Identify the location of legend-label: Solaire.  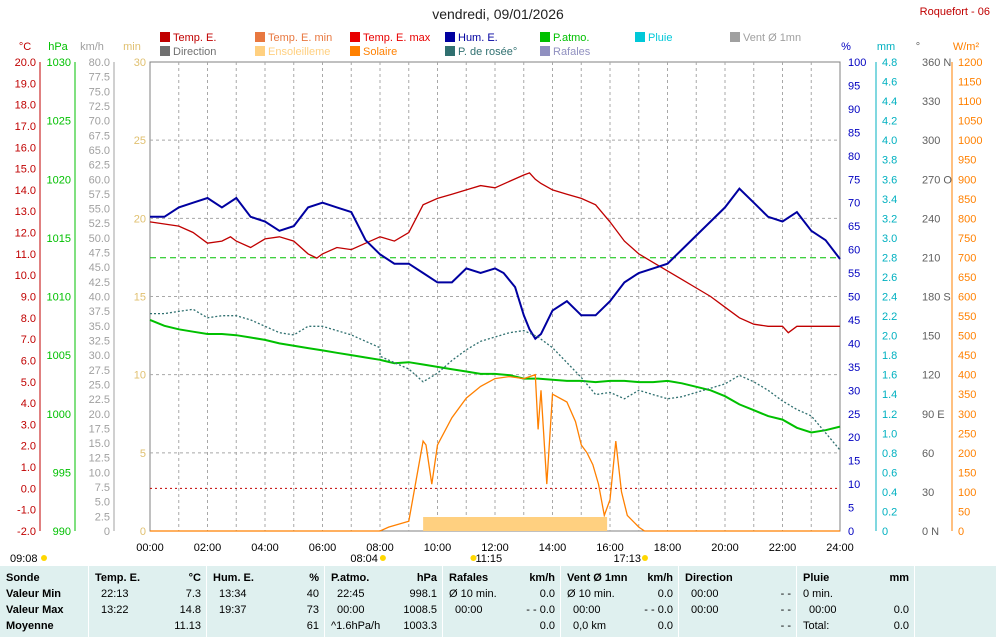
(380, 52).